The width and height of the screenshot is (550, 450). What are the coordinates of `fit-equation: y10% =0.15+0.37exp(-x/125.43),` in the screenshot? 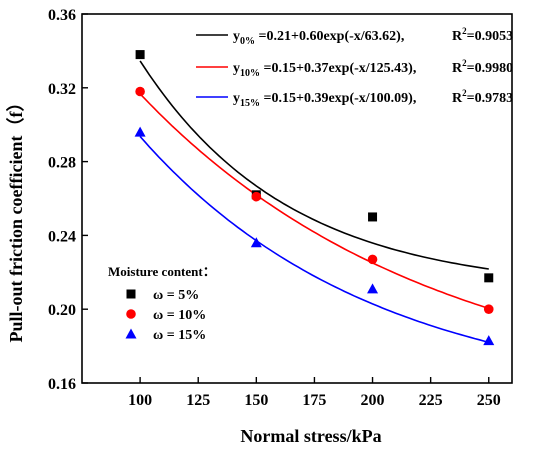 It's located at (324, 70).